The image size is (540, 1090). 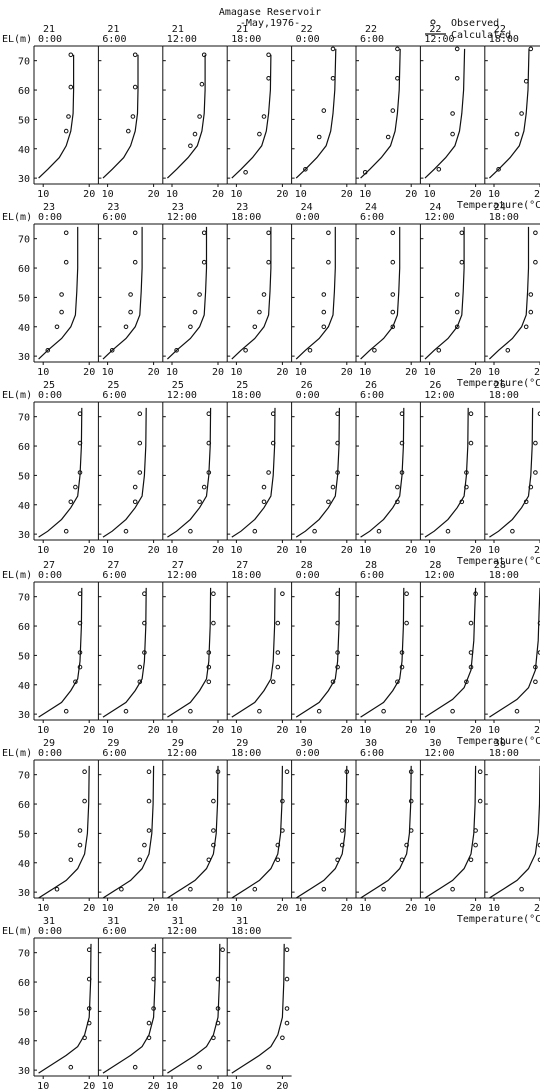 I want to click on panel-time-label: 6:00, so click(x=372, y=753).